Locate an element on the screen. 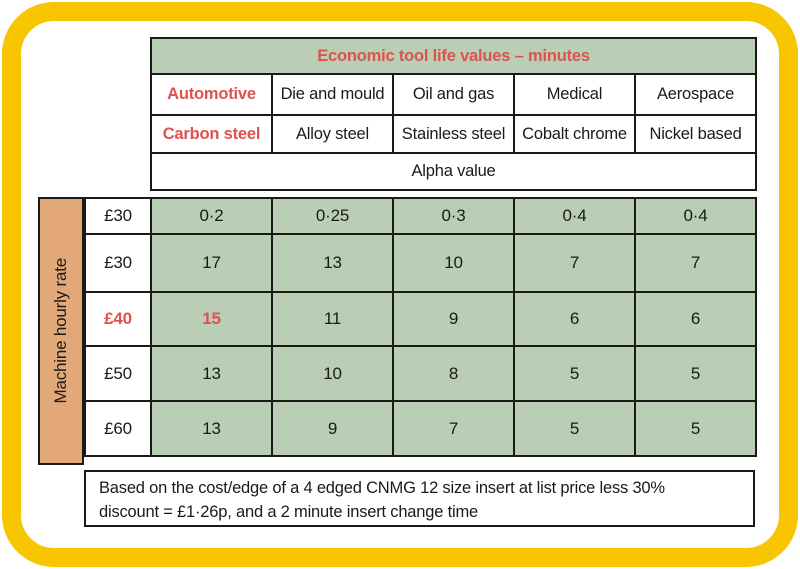  row-axis-band: Machine hourly rate is located at coordinates (61, 331).